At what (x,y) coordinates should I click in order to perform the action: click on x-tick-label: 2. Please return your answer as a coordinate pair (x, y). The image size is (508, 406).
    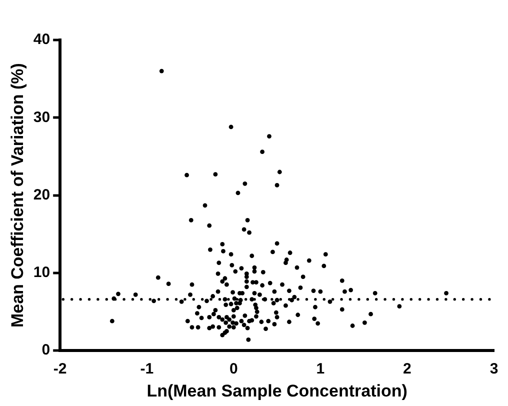
    Looking at the image, I should click on (407, 369).